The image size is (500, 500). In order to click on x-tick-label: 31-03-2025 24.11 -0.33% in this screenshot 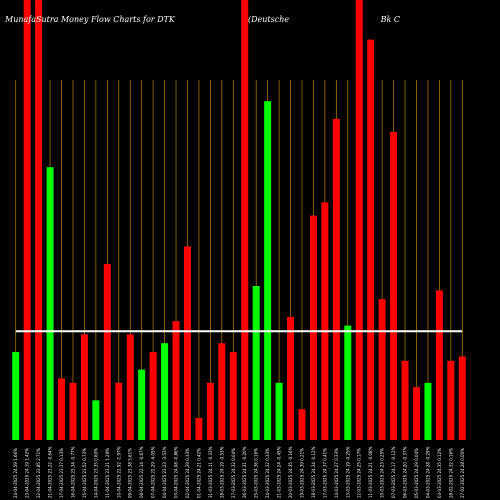, I will do `click(210, 472)`.